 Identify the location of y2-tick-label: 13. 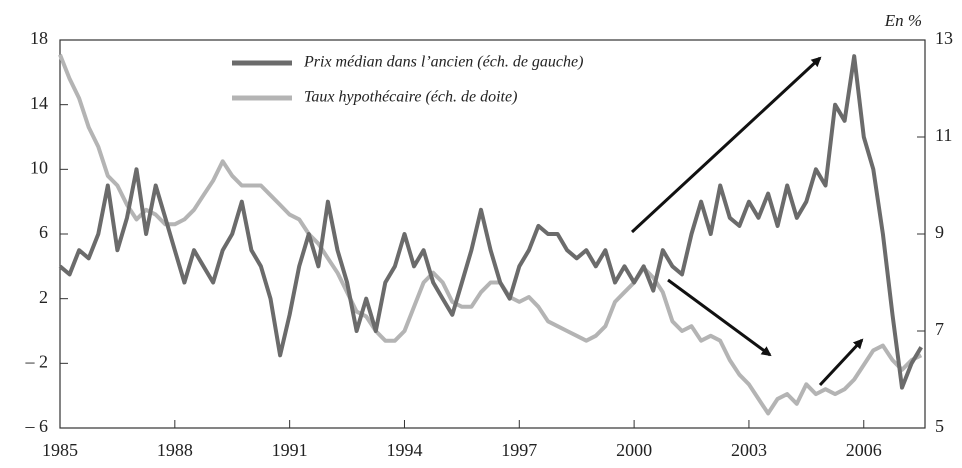
(944, 38).